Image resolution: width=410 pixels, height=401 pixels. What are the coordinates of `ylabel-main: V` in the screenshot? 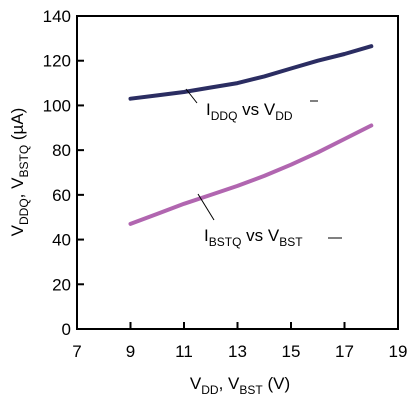 It's located at (17, 230).